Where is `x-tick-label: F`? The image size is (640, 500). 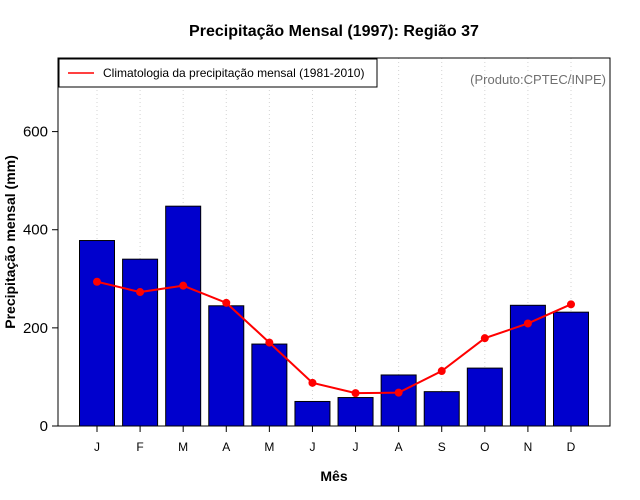
x-tick-label: F is located at coordinates (139, 447).